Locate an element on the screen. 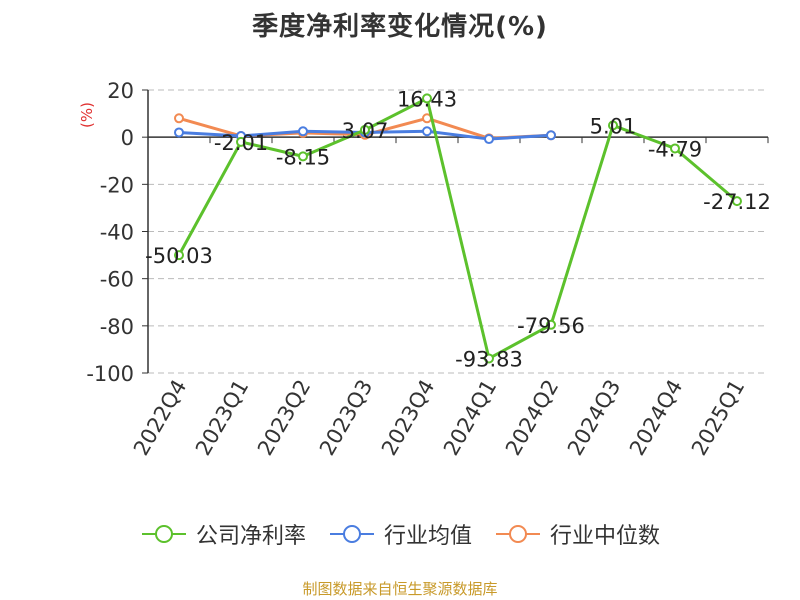 This screenshot has height=600, width=800. chart-title: 季度净利率变化情况(%) is located at coordinates (400, 27).